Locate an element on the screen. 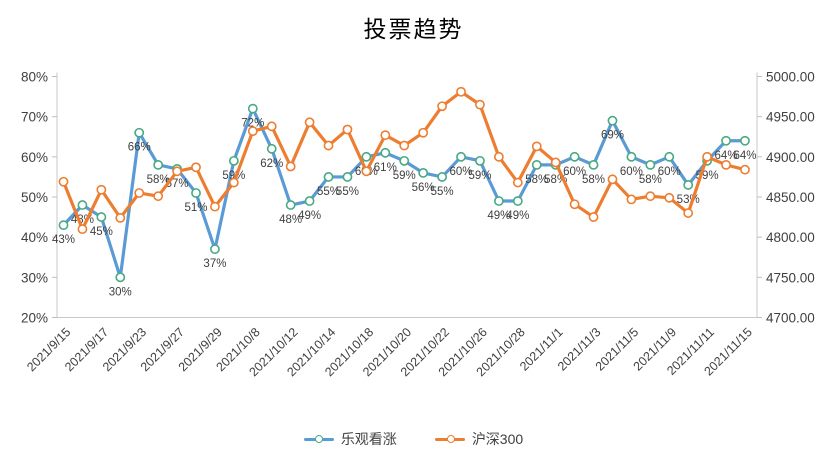  right-axis-tick-label: 4950.00 is located at coordinates (790, 117).